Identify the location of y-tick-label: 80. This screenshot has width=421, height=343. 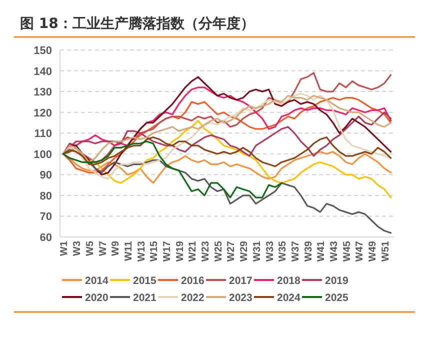
(46, 196).